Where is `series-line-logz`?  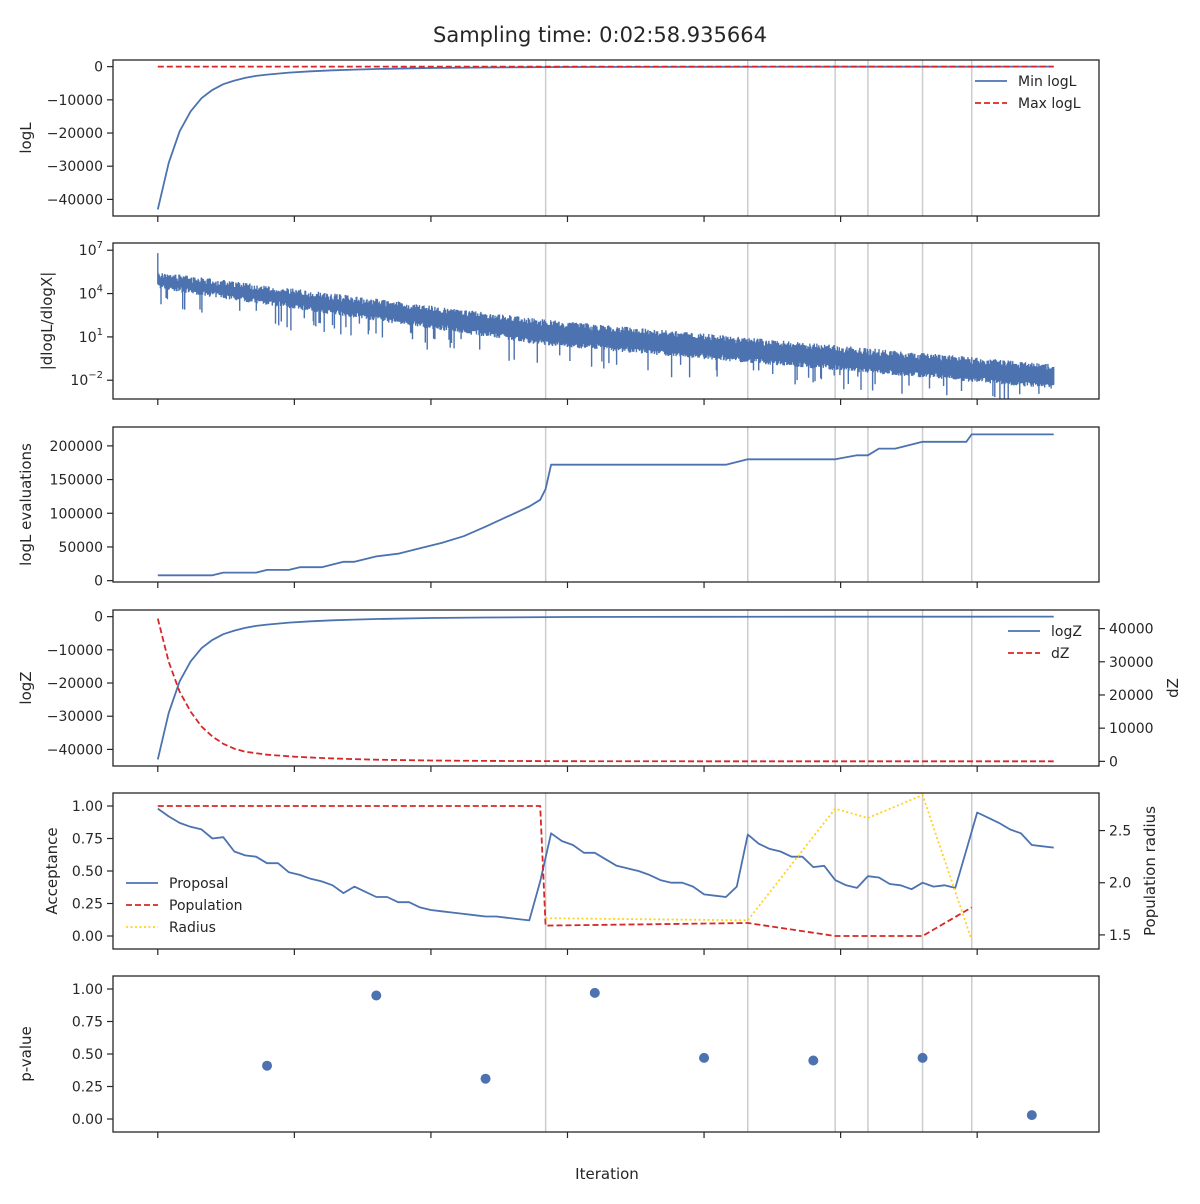
series-line-logz is located at coordinates (605, 687).